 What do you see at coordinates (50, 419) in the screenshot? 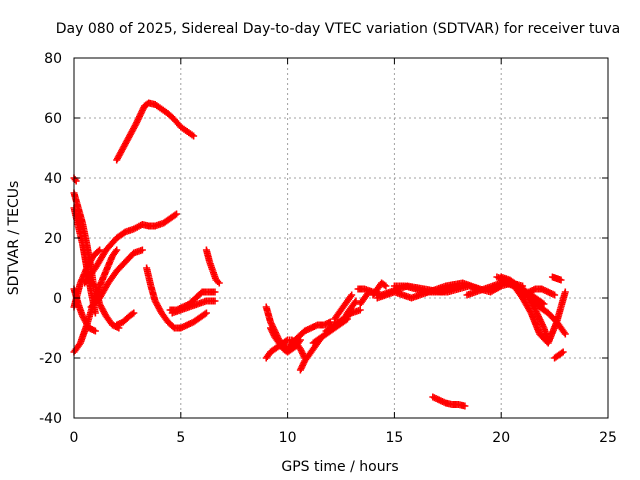
I see `y-tick-label: -40` at bounding box center [50, 419].